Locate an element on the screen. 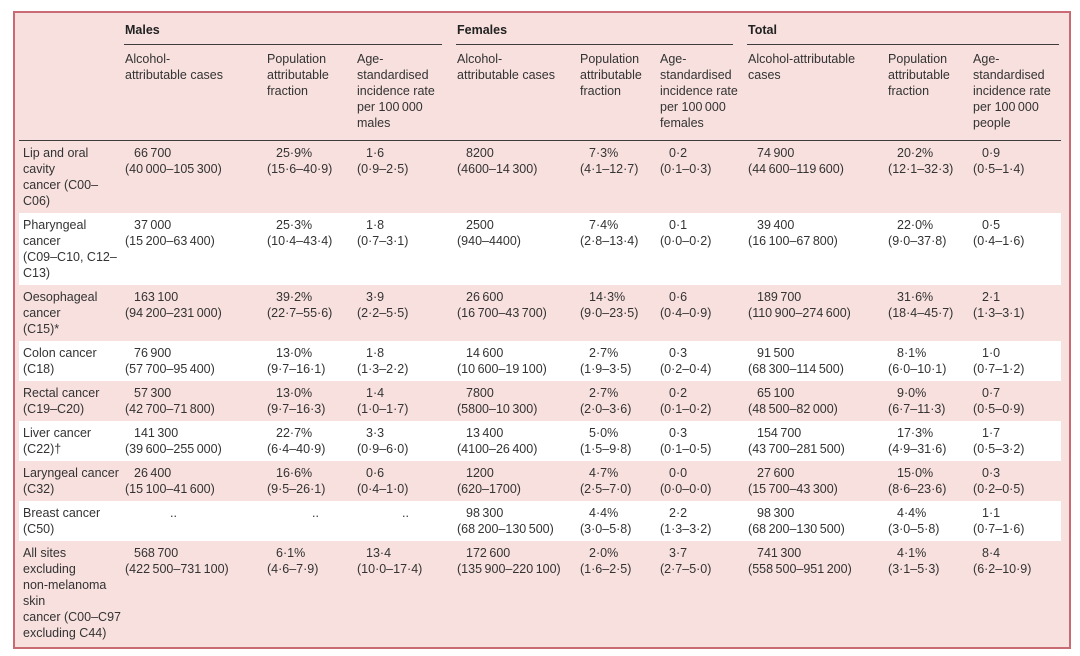  cell-uncertainty-interval: (15 200–63 400) is located at coordinates (170, 241).